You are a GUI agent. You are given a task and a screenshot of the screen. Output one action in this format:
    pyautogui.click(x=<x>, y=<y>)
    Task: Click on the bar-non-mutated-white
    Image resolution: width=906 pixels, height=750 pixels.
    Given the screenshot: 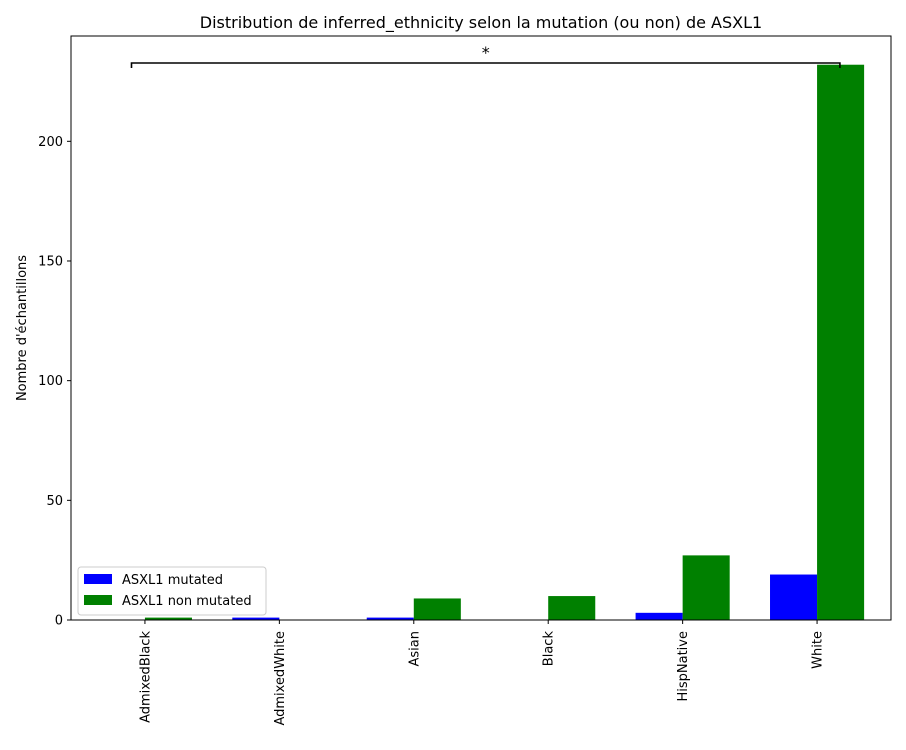 What is the action you would take?
    pyautogui.click(x=841, y=342)
    